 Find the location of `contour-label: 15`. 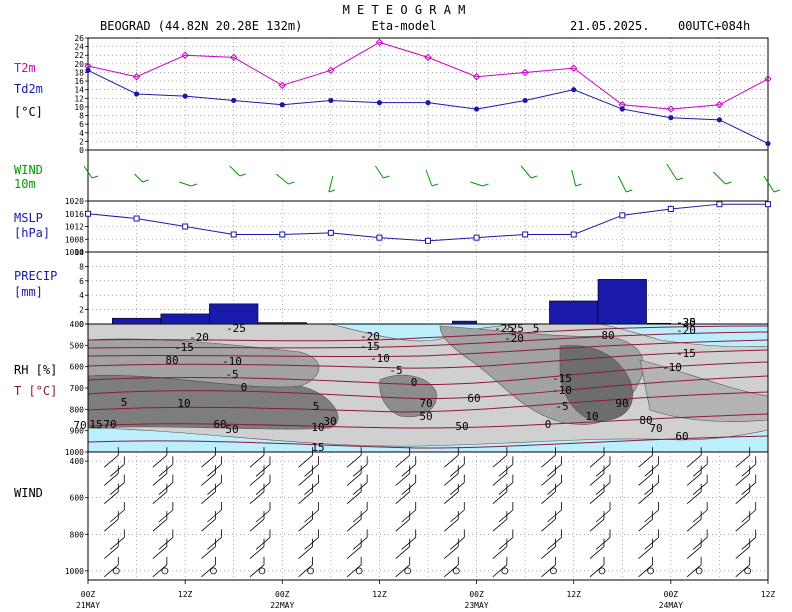

contour-label: 15 is located at coordinates (317, 447).